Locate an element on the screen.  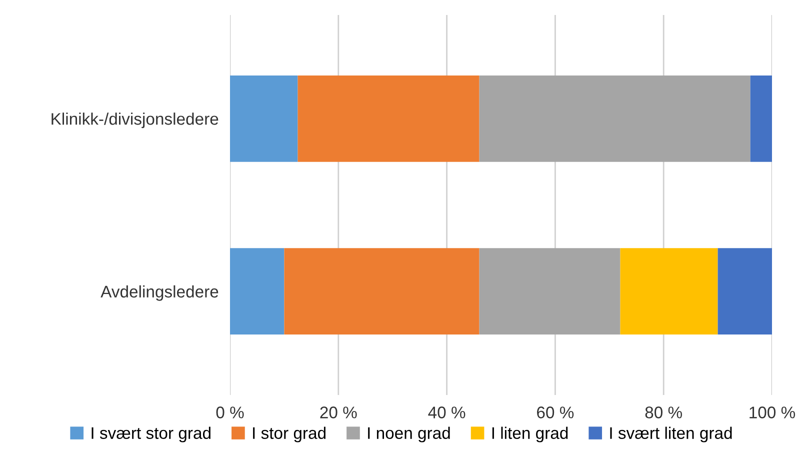
legend-label: I liten grad is located at coordinates (530, 434).